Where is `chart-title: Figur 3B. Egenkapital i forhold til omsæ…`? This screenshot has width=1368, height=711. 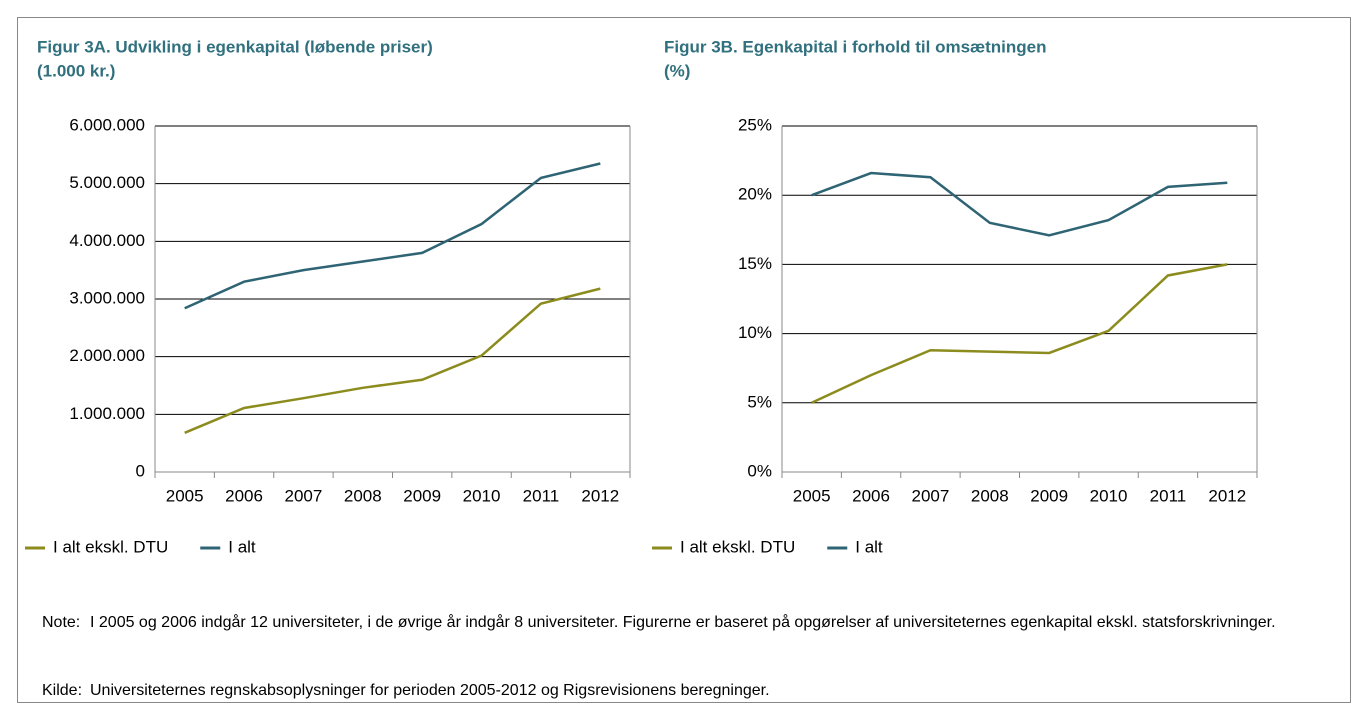 chart-title: Figur 3B. Egenkapital i forhold til omsæ… is located at coordinates (855, 46).